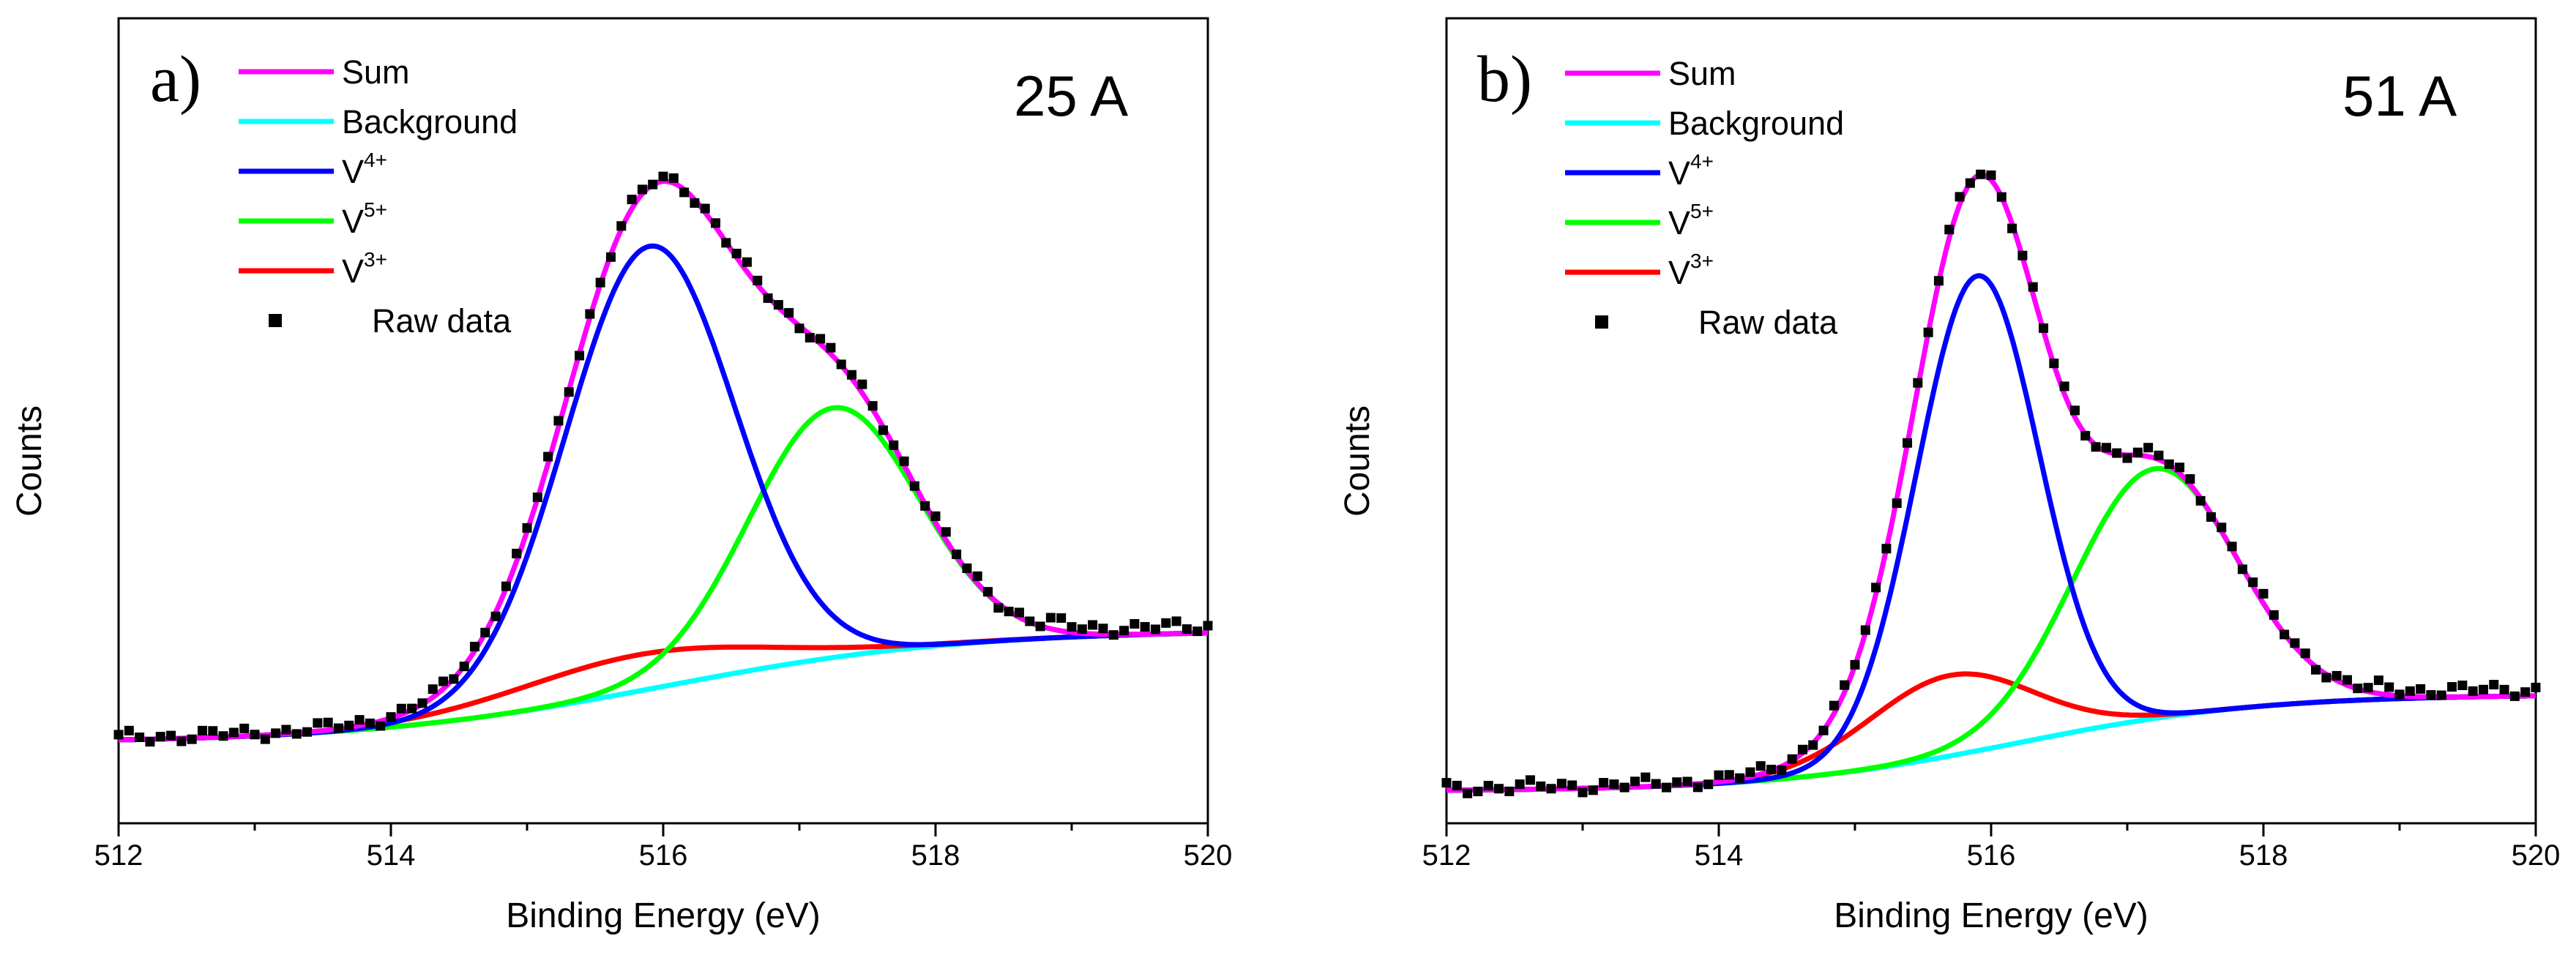  I want to click on panel-a-legend-label-v3: V3+, so click(364, 269).